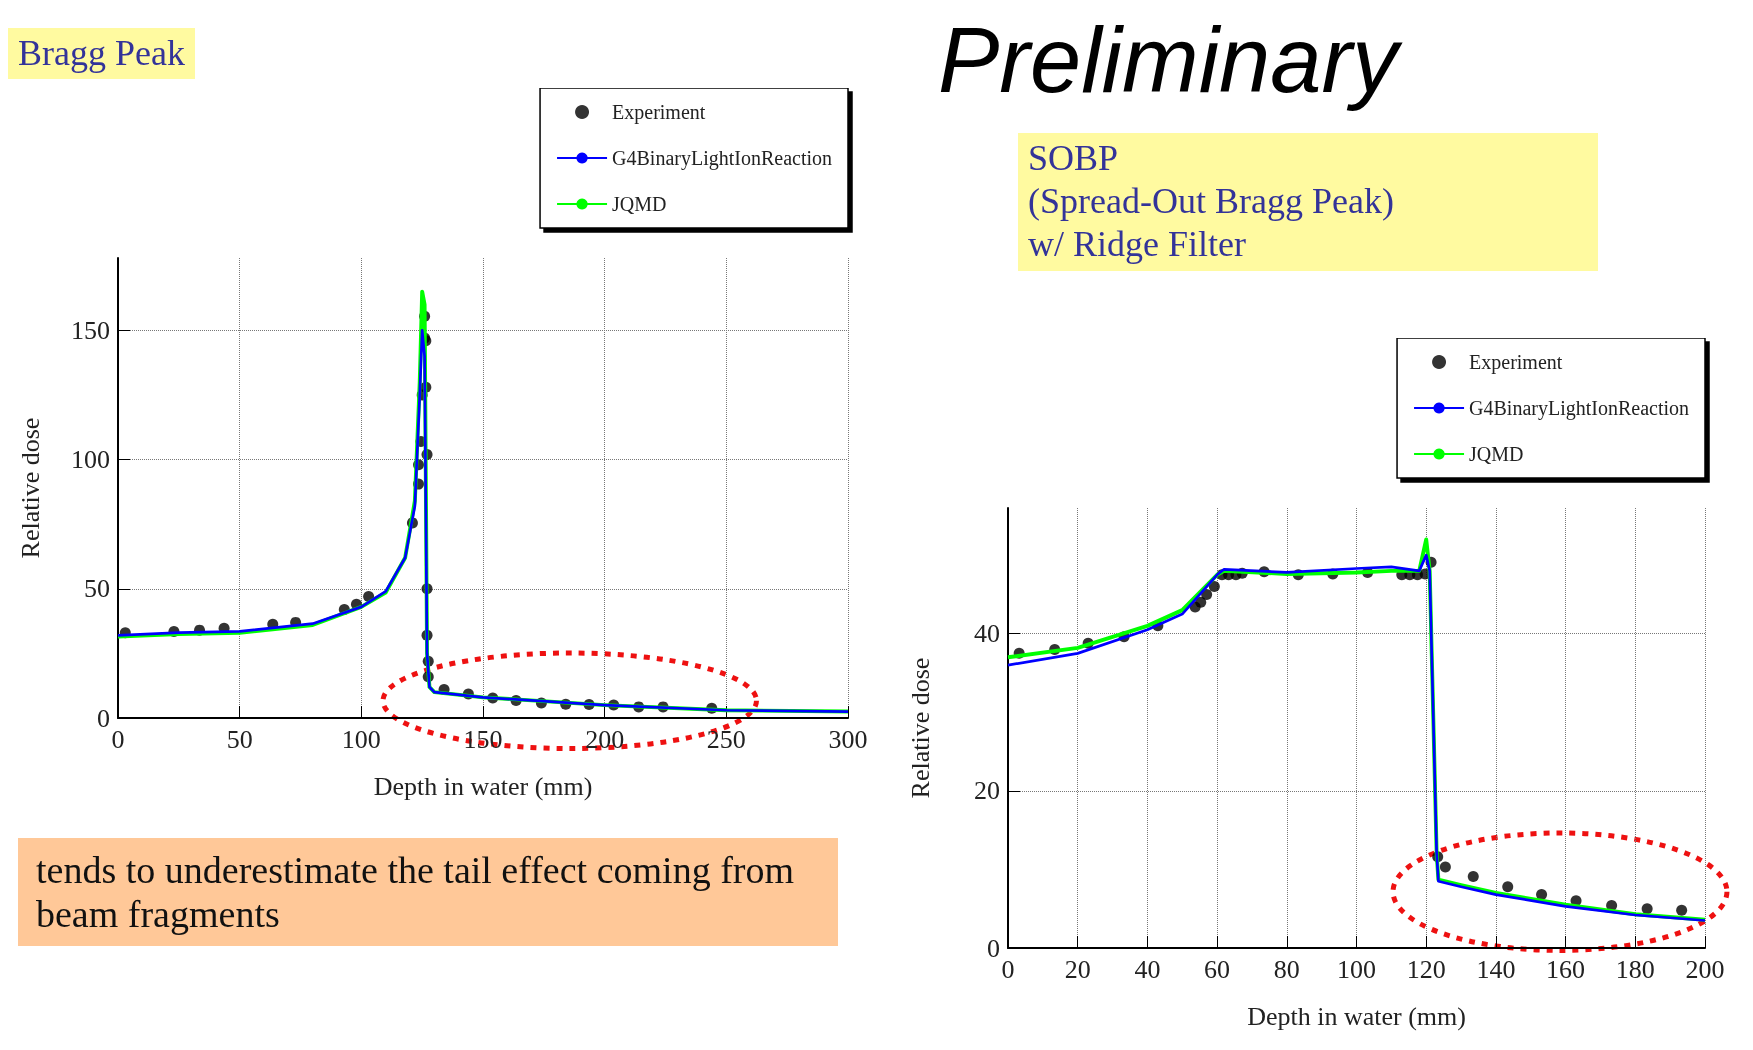 The image size is (1753, 1050). What do you see at coordinates (90, 330) in the screenshot?
I see `y-tick-label: 150` at bounding box center [90, 330].